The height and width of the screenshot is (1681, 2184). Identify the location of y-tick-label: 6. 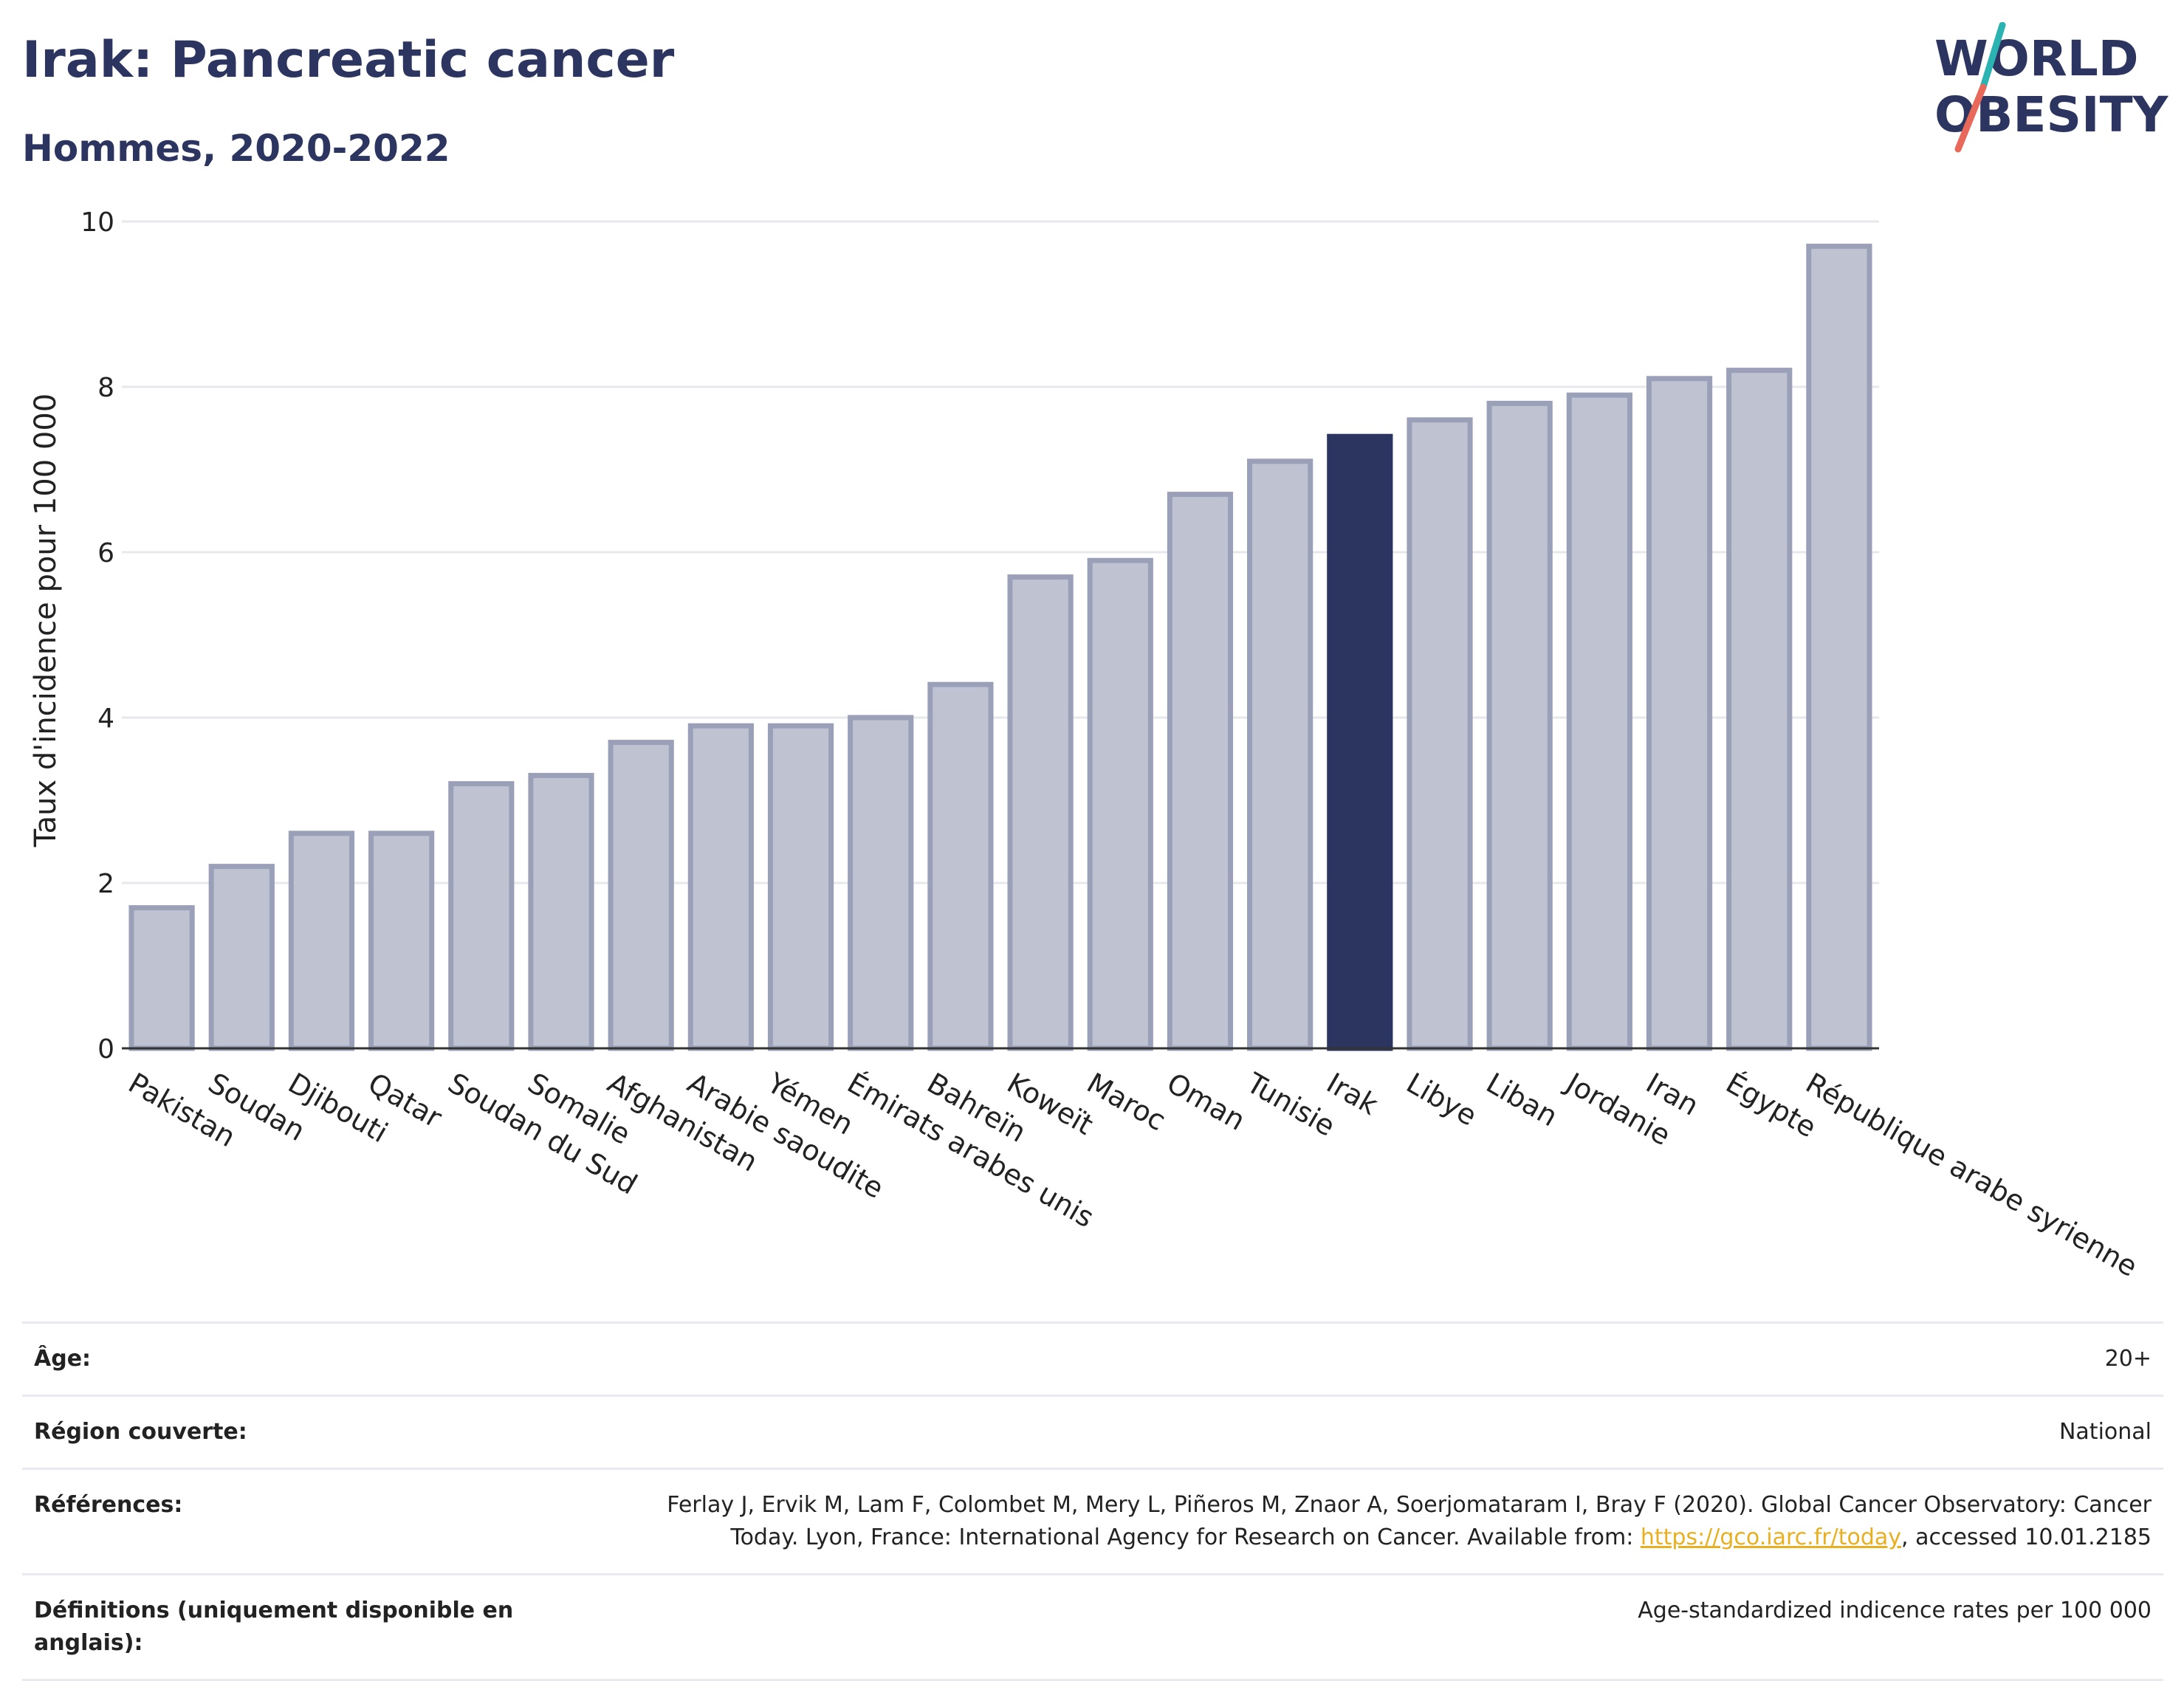
(105, 553).